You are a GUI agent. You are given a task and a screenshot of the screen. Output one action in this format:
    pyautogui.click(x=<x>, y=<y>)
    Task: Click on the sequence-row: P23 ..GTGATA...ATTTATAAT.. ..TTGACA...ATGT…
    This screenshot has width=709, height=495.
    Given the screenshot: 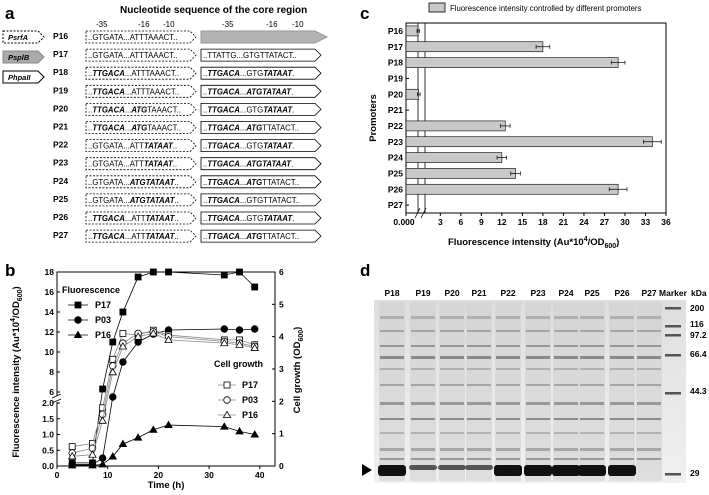 What is the action you would take?
    pyautogui.click(x=187, y=164)
    